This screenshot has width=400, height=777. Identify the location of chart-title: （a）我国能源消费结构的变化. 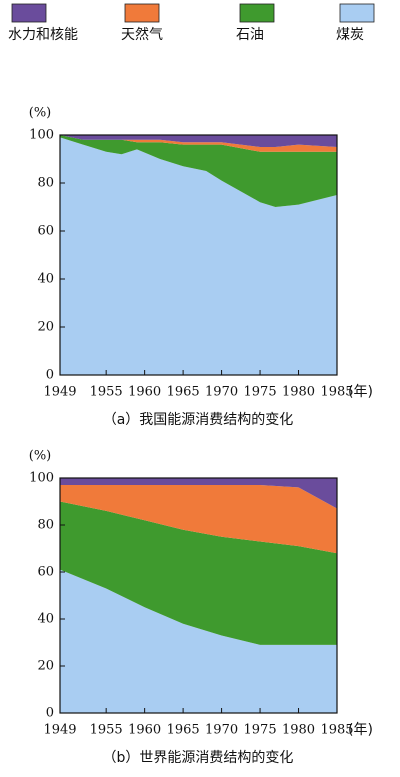
(198, 420).